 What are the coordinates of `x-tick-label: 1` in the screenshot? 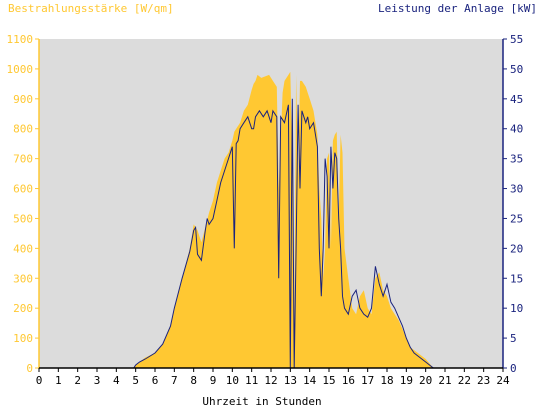 It's located at (58, 380).